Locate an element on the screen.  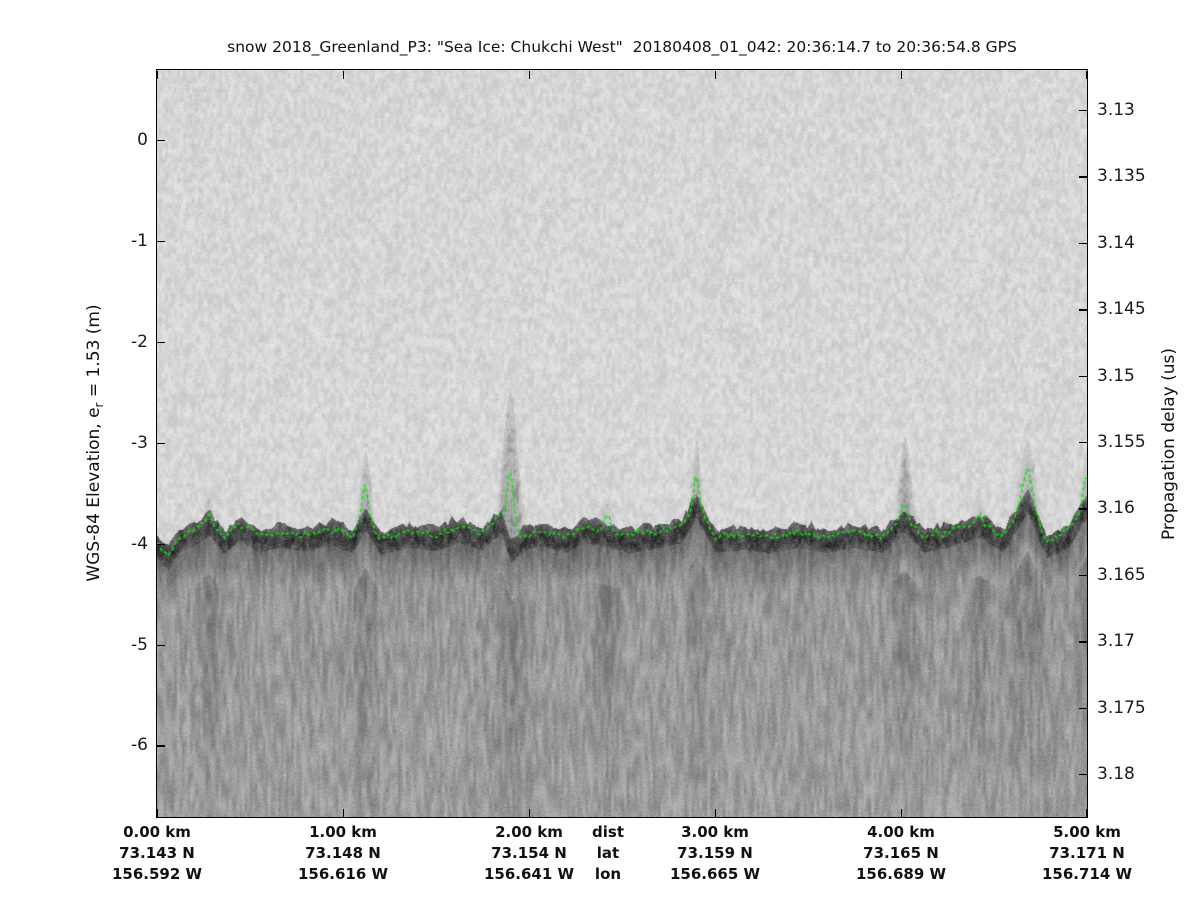
bottom-tick-column: 0.00 km 73.143 N 156.592 W is located at coordinates (157, 853).